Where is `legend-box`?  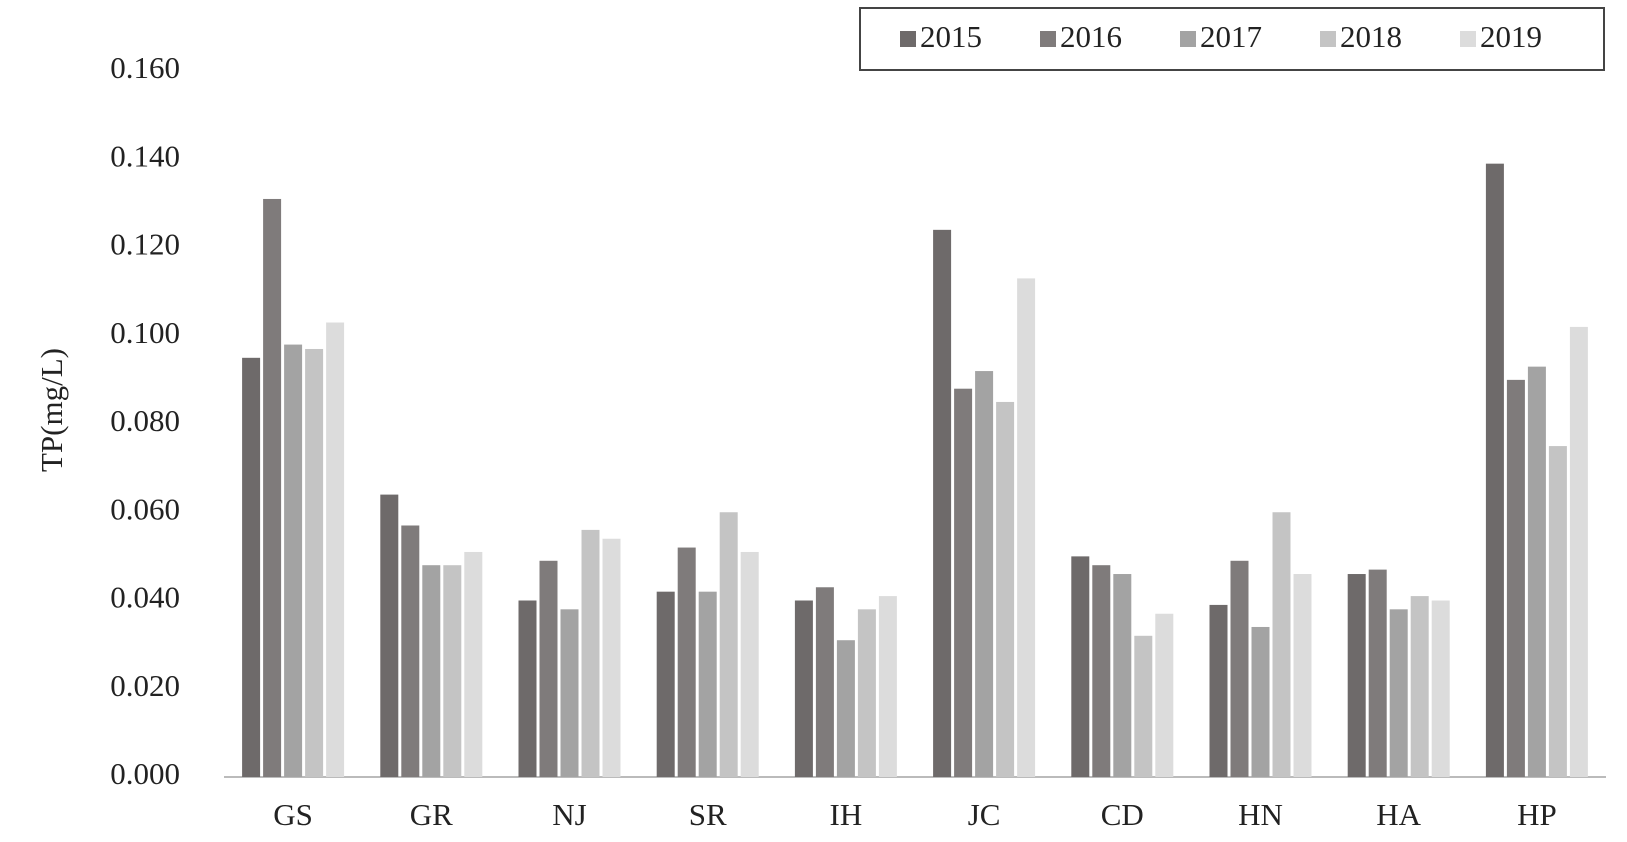
legend-box is located at coordinates (1232, 39).